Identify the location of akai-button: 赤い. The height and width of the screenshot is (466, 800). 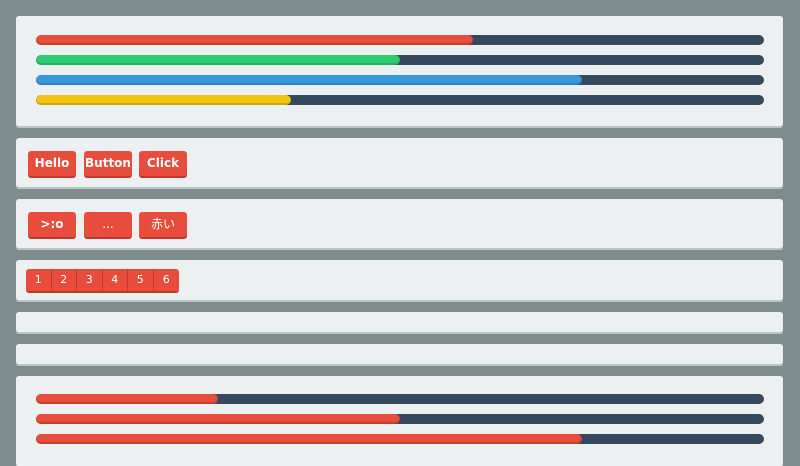
(163, 224).